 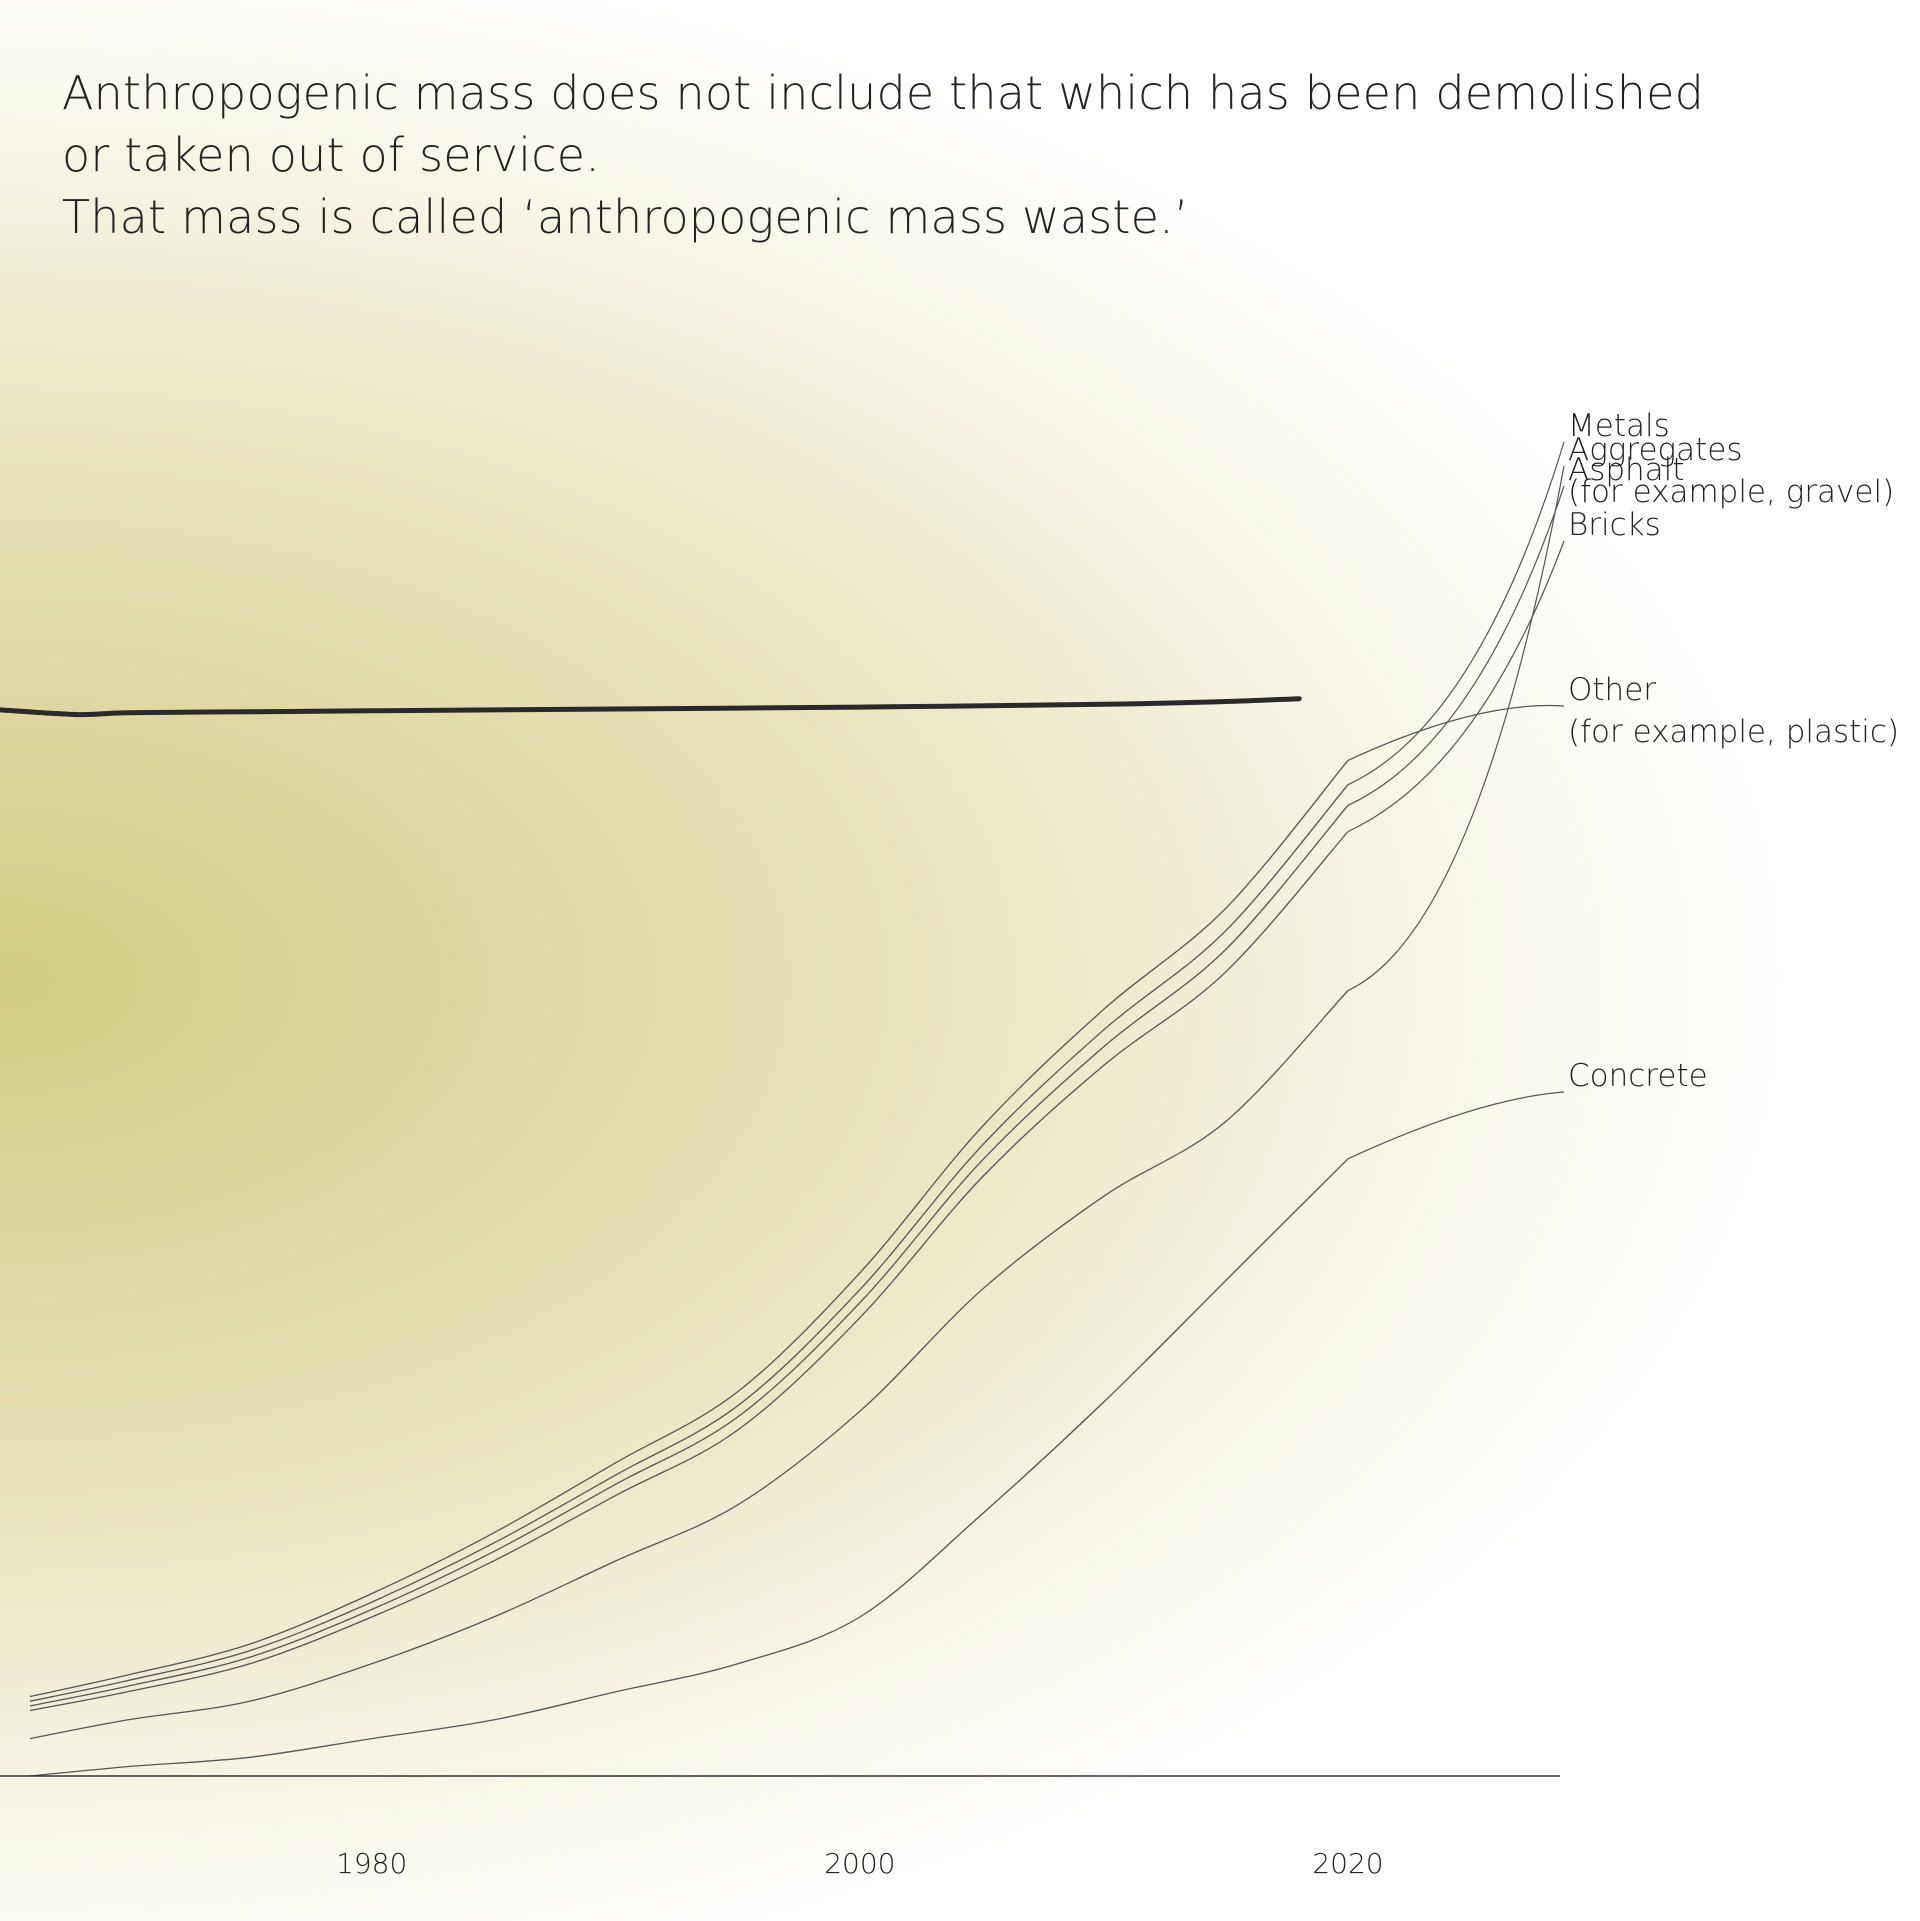 I want to click on legend-leader-aggregates, so click(x=1456, y=728).